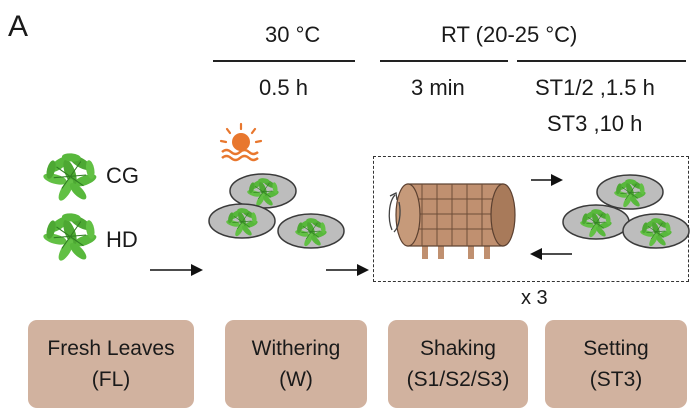  What do you see at coordinates (296, 348) in the screenshot?
I see `stage-name: Withering` at bounding box center [296, 348].